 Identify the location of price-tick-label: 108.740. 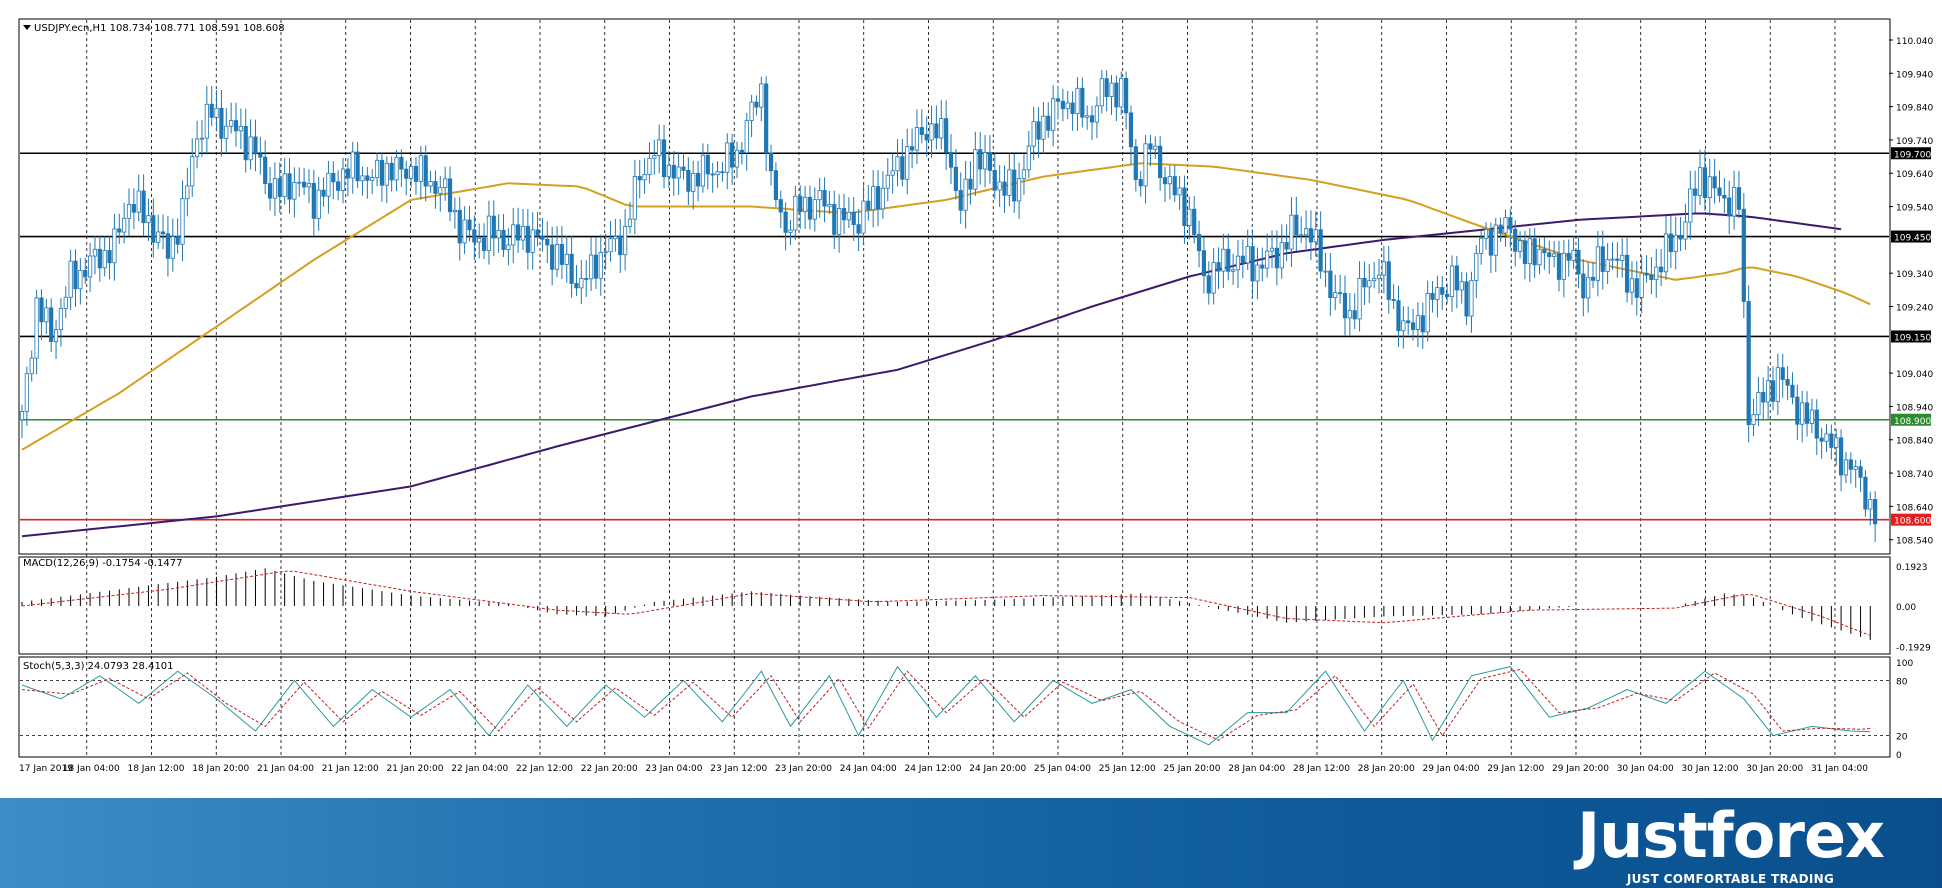
(1914, 475).